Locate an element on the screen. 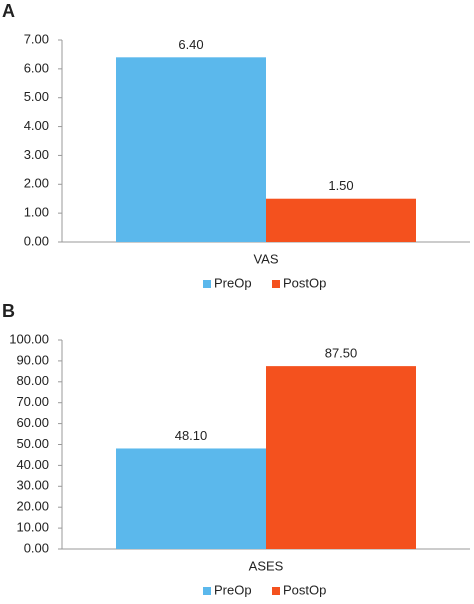 The width and height of the screenshot is (474, 604). value-label: 87.50 is located at coordinates (341, 353).